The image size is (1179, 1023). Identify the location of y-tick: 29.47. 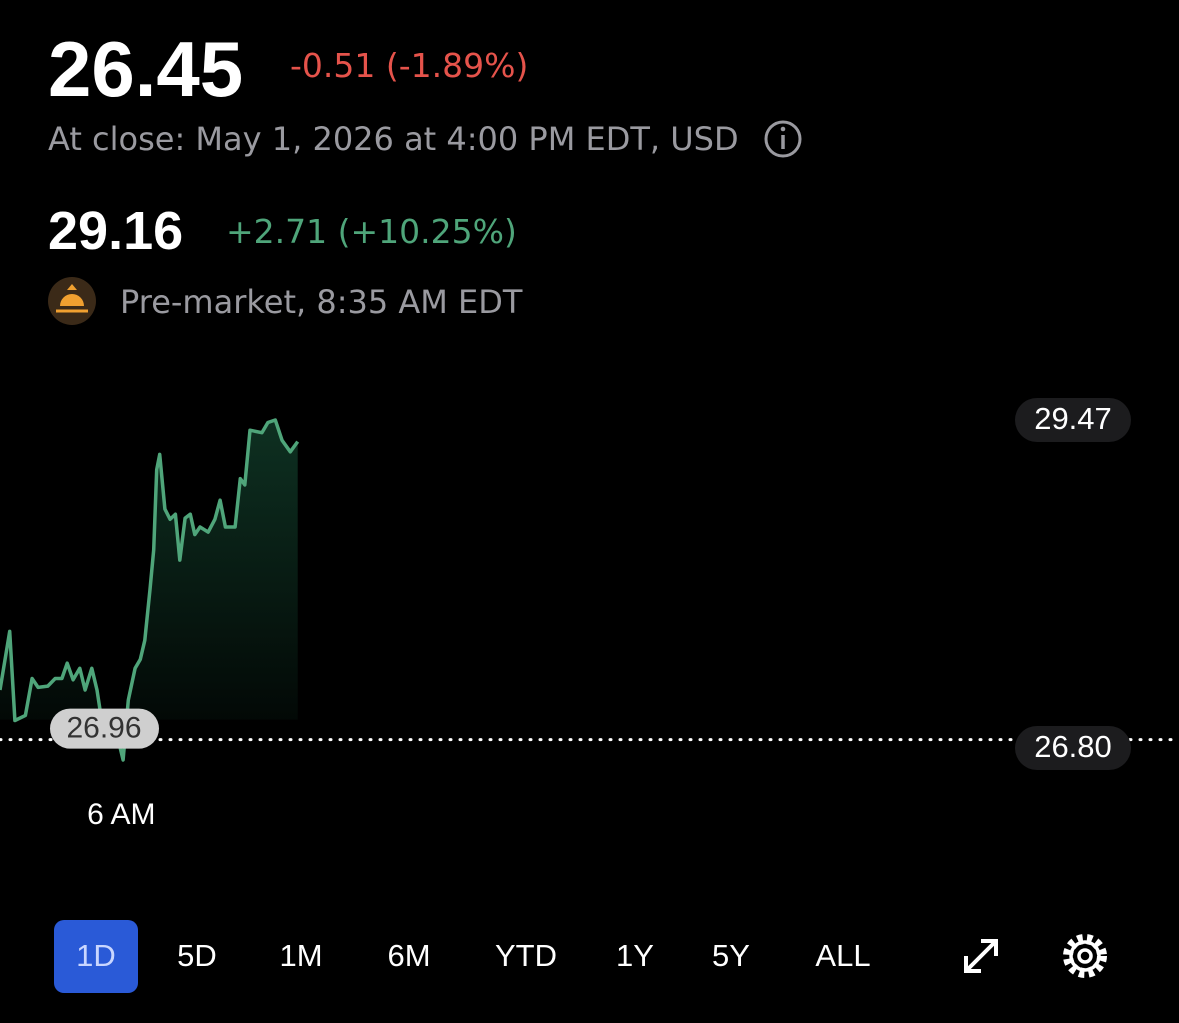
(1073, 420).